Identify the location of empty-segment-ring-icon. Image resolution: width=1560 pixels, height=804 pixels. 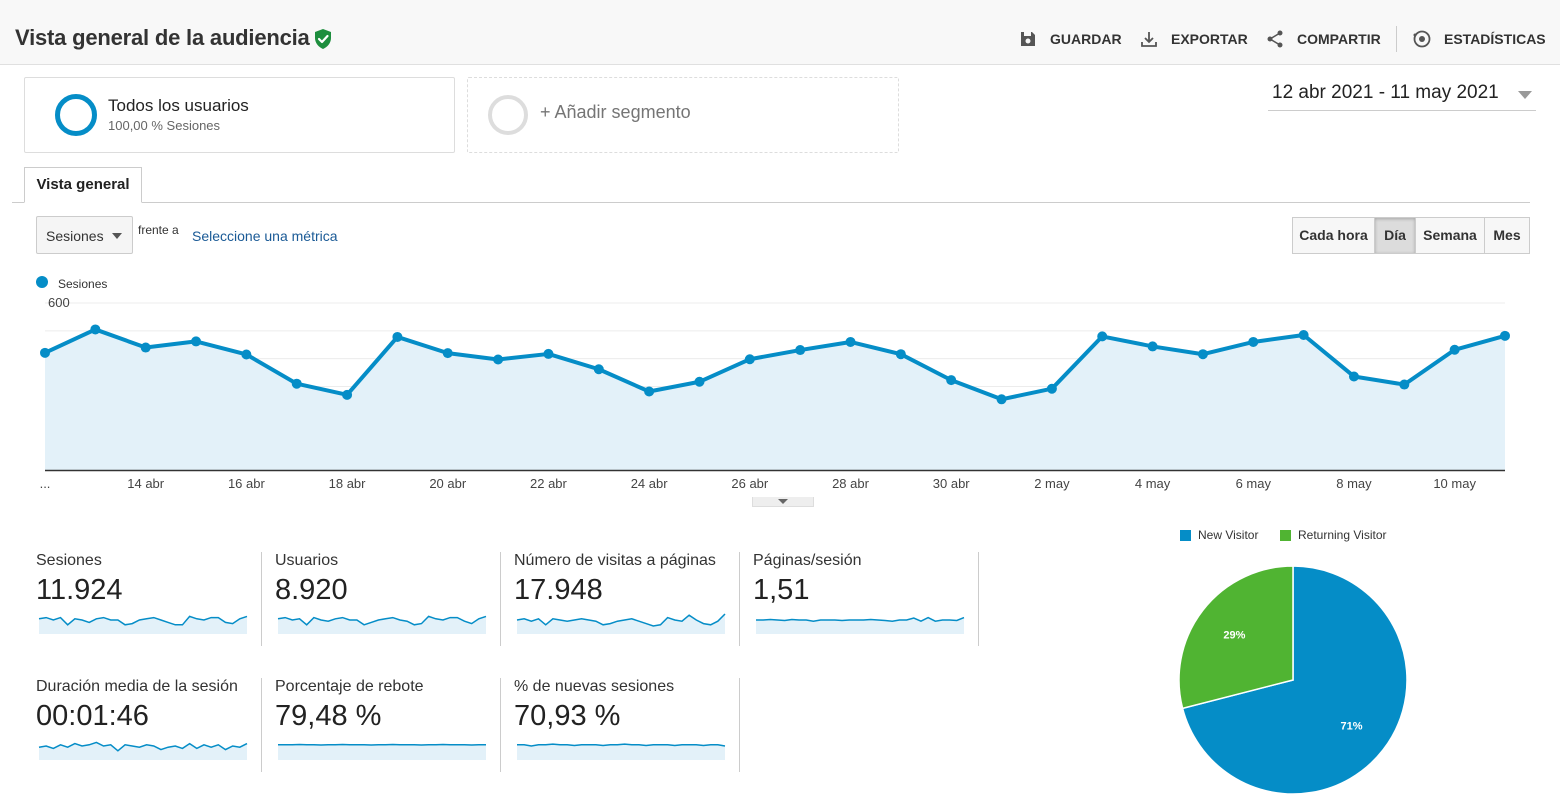
(508, 115).